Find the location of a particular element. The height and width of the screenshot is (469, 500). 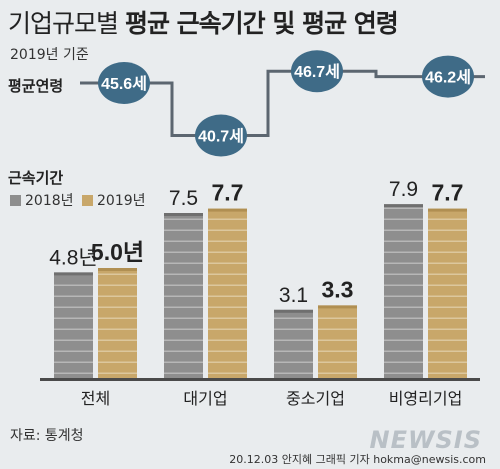

legend-swatch-2019 is located at coordinates (87, 200).